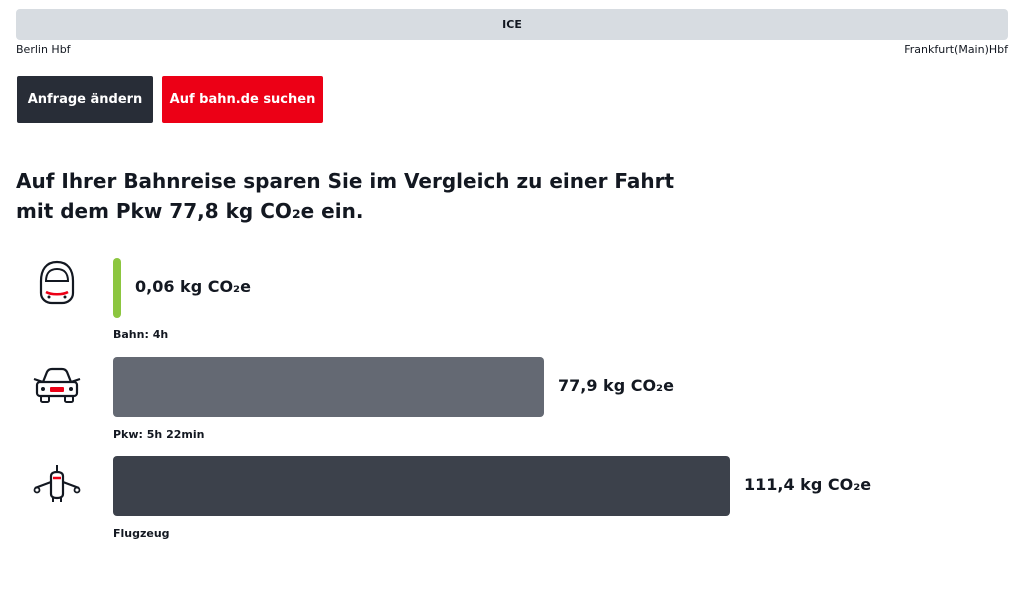 This screenshot has width=1024, height=589. Describe the element at coordinates (956, 49) in the screenshot. I see `destination-station: Frankfurt(Main)Hbf` at that location.